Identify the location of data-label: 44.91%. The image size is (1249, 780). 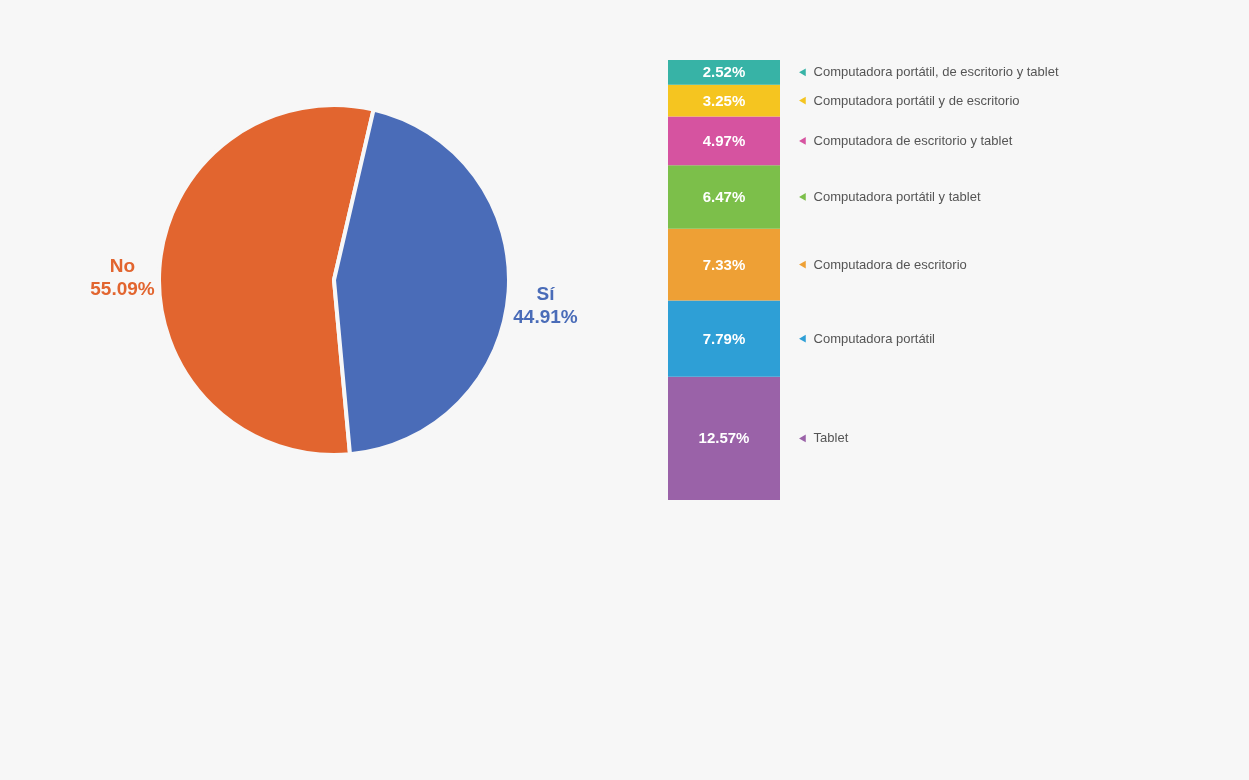
(545, 317).